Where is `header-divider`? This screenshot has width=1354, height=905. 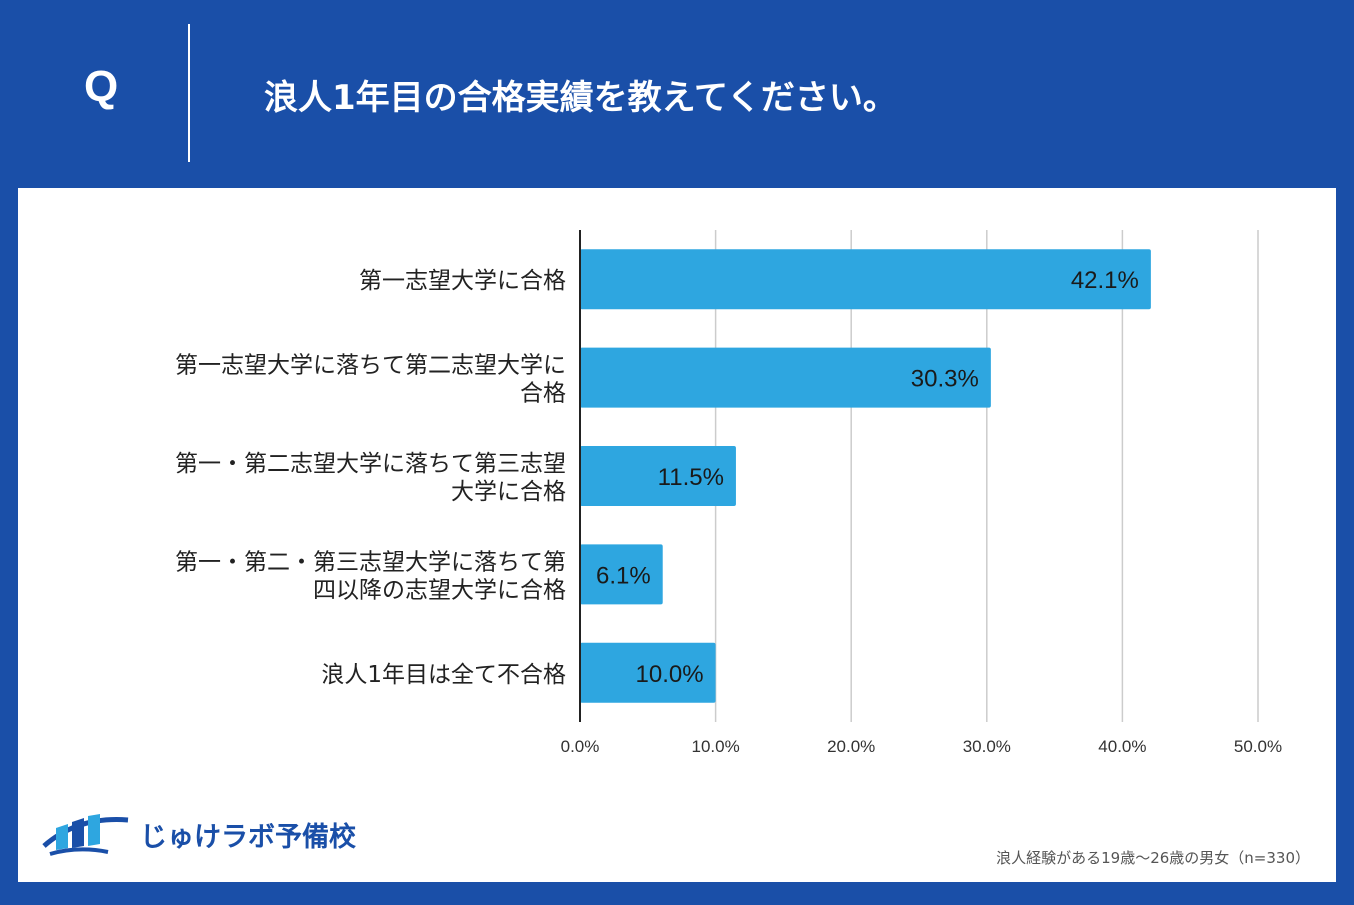
header-divider is located at coordinates (189, 93).